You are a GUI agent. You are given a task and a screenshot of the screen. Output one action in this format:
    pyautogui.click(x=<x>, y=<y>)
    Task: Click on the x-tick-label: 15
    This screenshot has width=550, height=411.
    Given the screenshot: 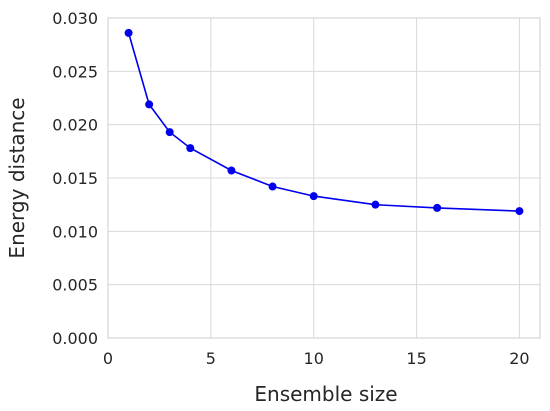 What is the action you would take?
    pyautogui.click(x=416, y=358)
    